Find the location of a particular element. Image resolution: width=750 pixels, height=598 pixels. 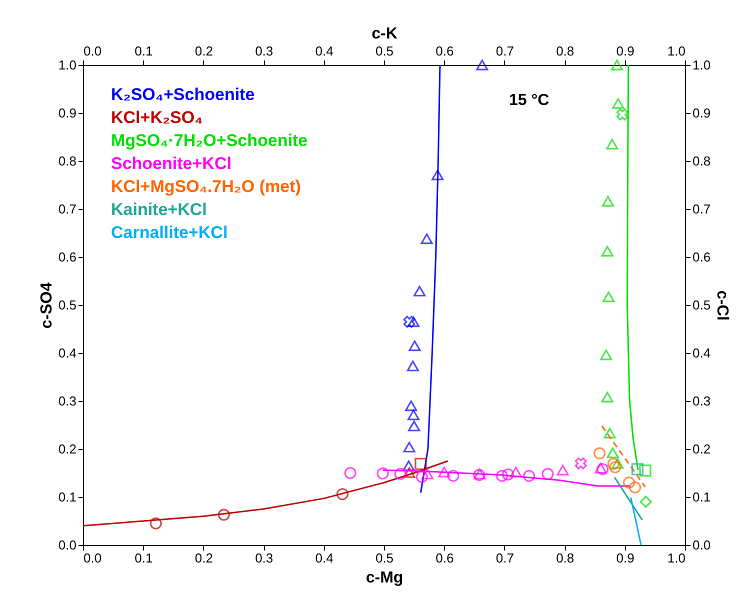

annotation: 15 °C is located at coordinates (529, 100).